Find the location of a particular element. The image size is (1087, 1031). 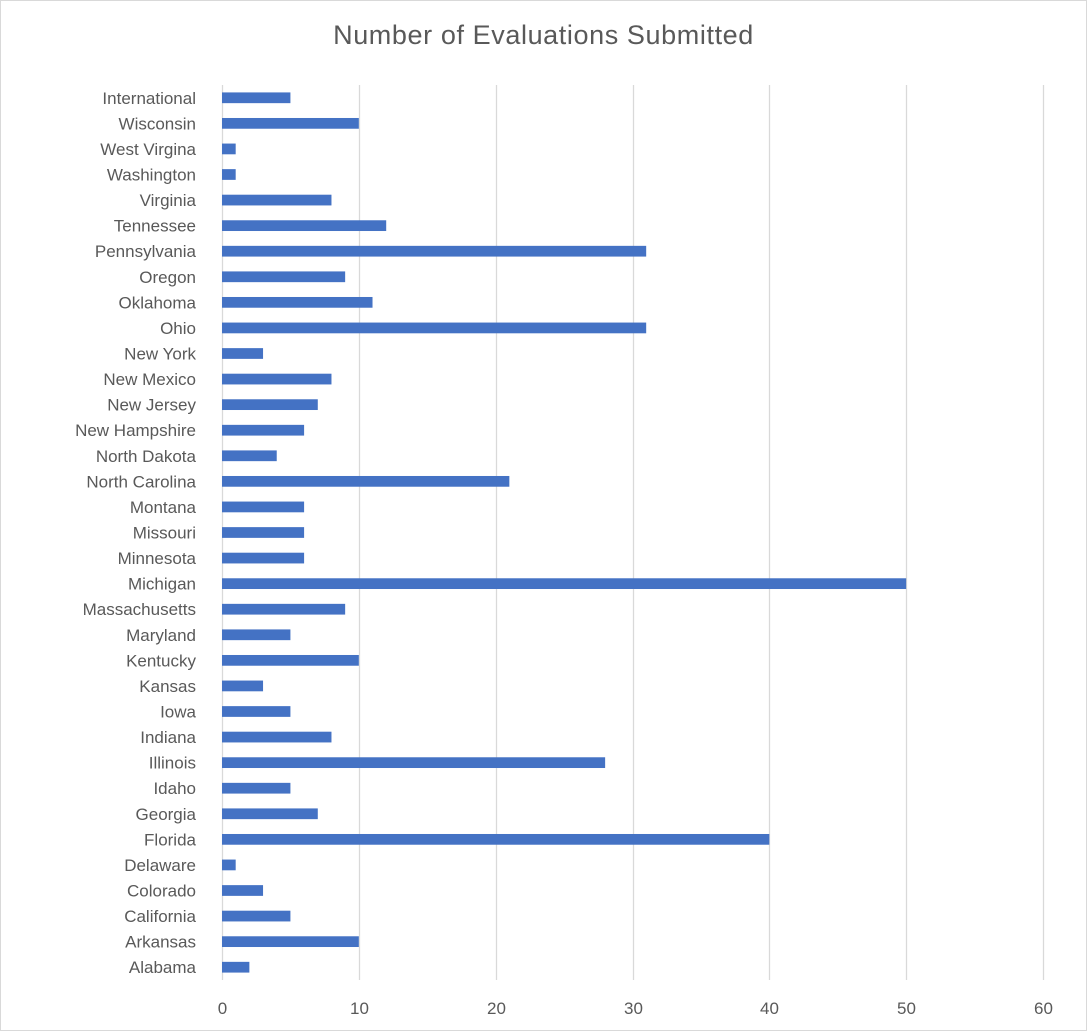

bar-illinois is located at coordinates (414, 763).